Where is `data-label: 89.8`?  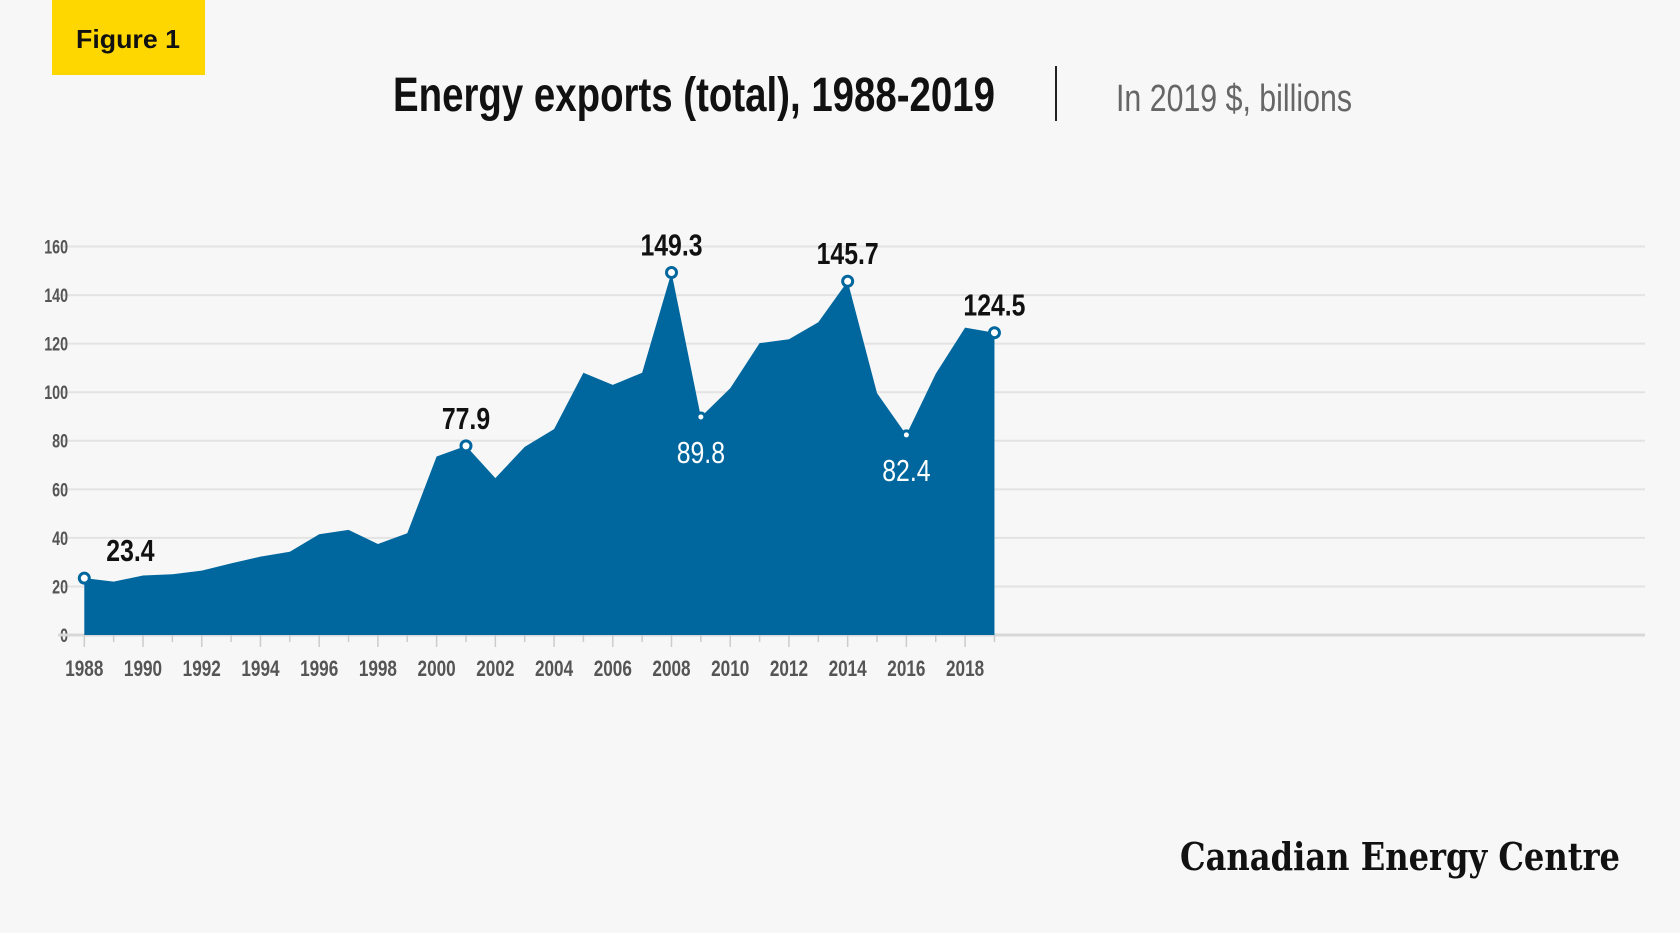 data-label: 89.8 is located at coordinates (701, 452).